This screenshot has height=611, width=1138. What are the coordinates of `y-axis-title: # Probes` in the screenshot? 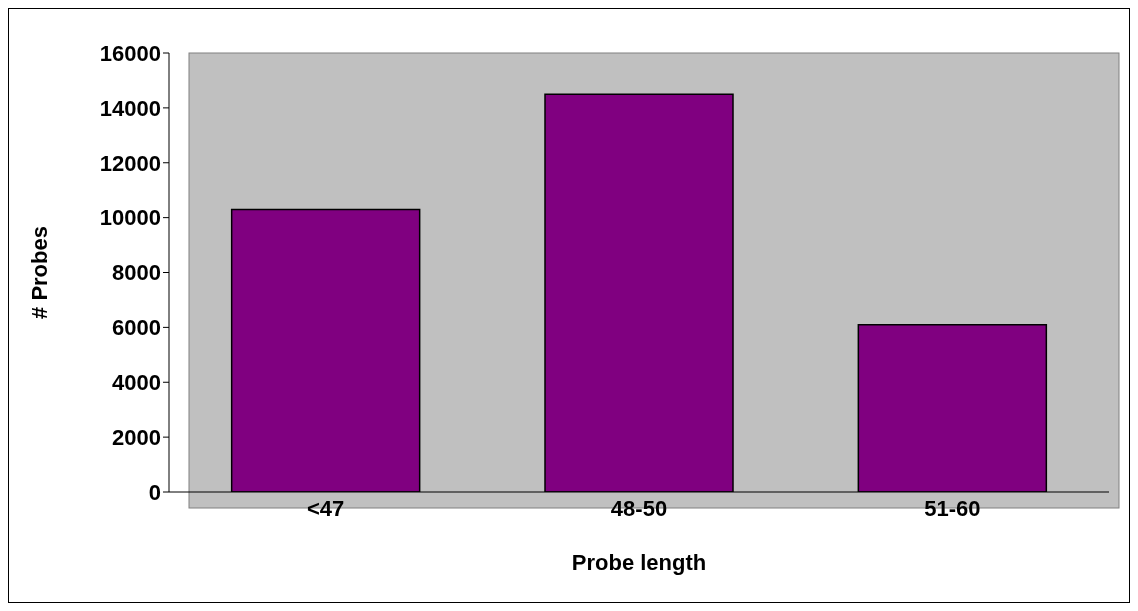 It's located at (39, 272).